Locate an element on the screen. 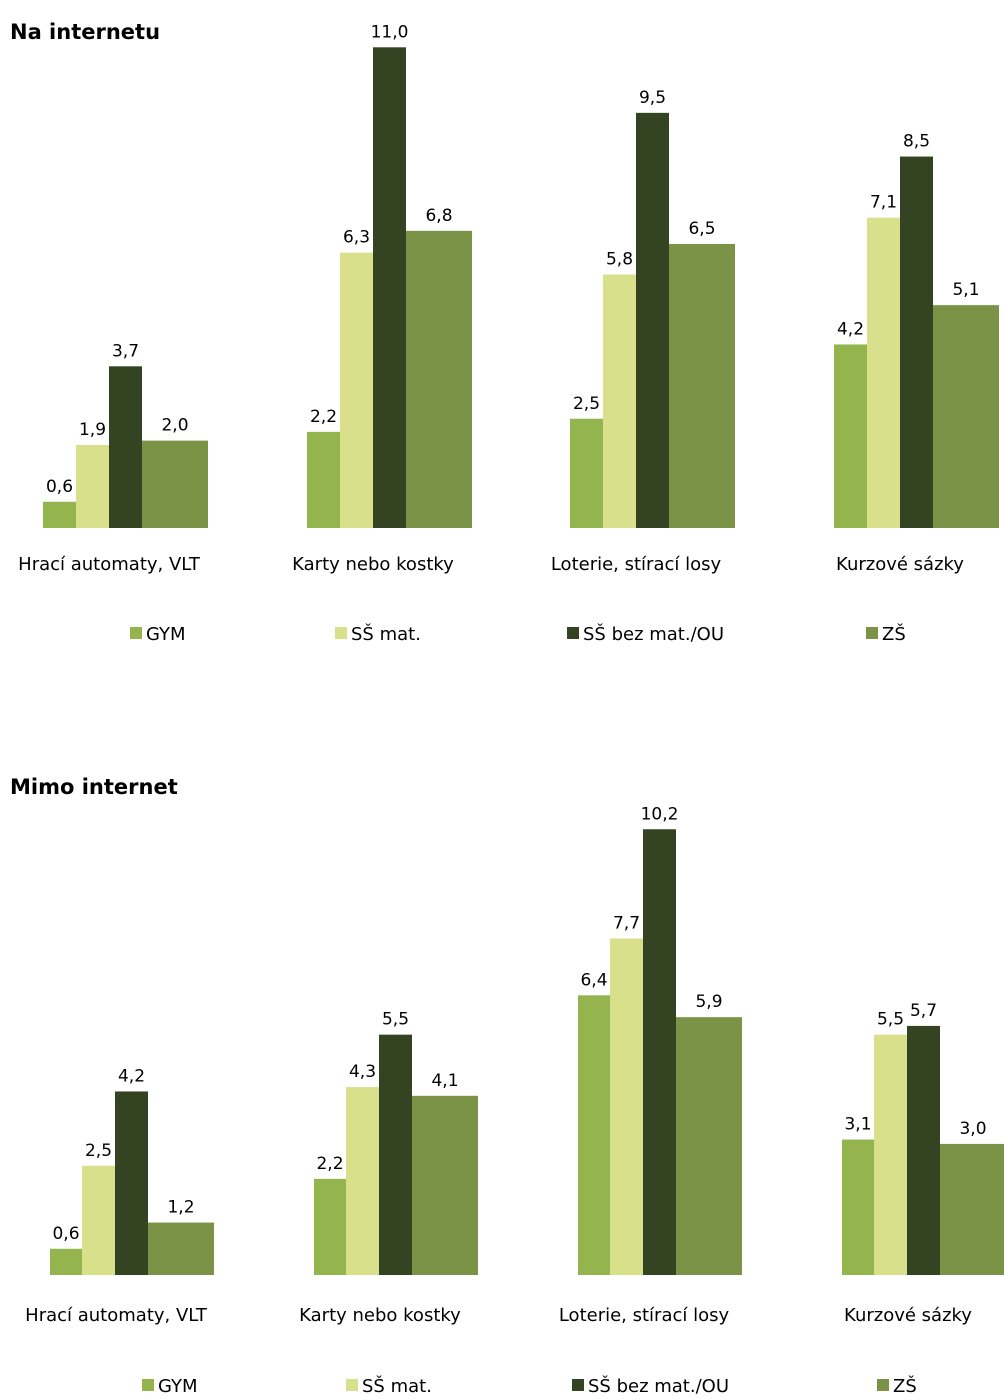 The image size is (1004, 1400). data-label: 10,2 is located at coordinates (660, 814).